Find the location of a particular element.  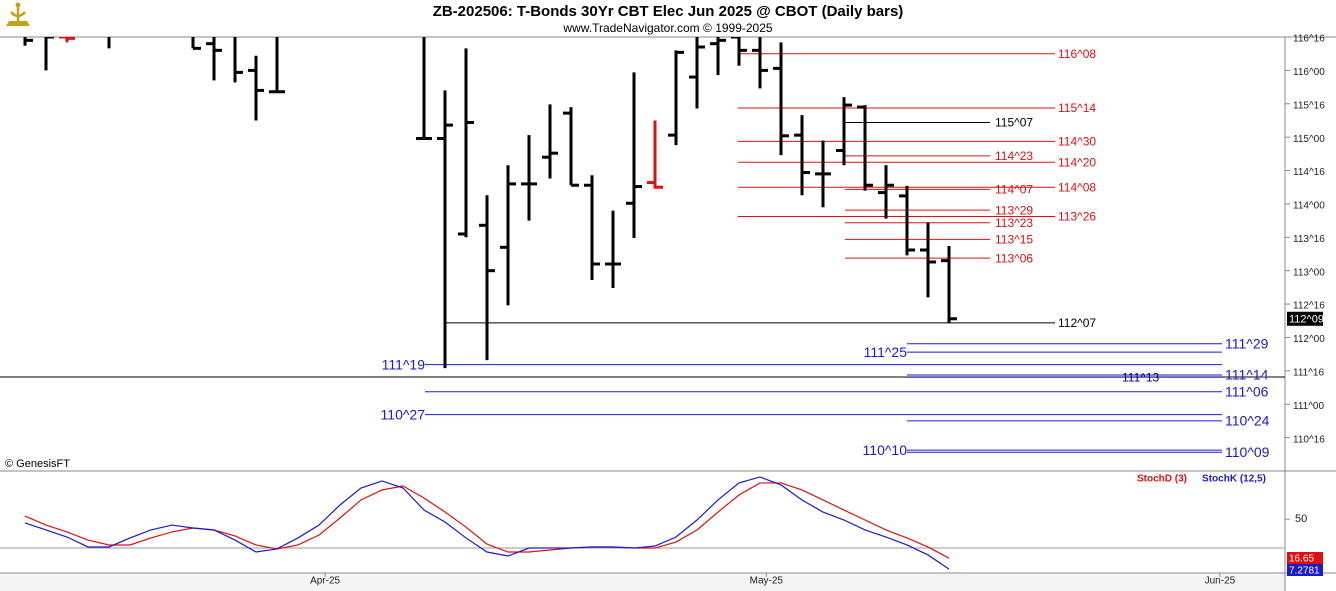

last-price-box is located at coordinates (1305, 318).